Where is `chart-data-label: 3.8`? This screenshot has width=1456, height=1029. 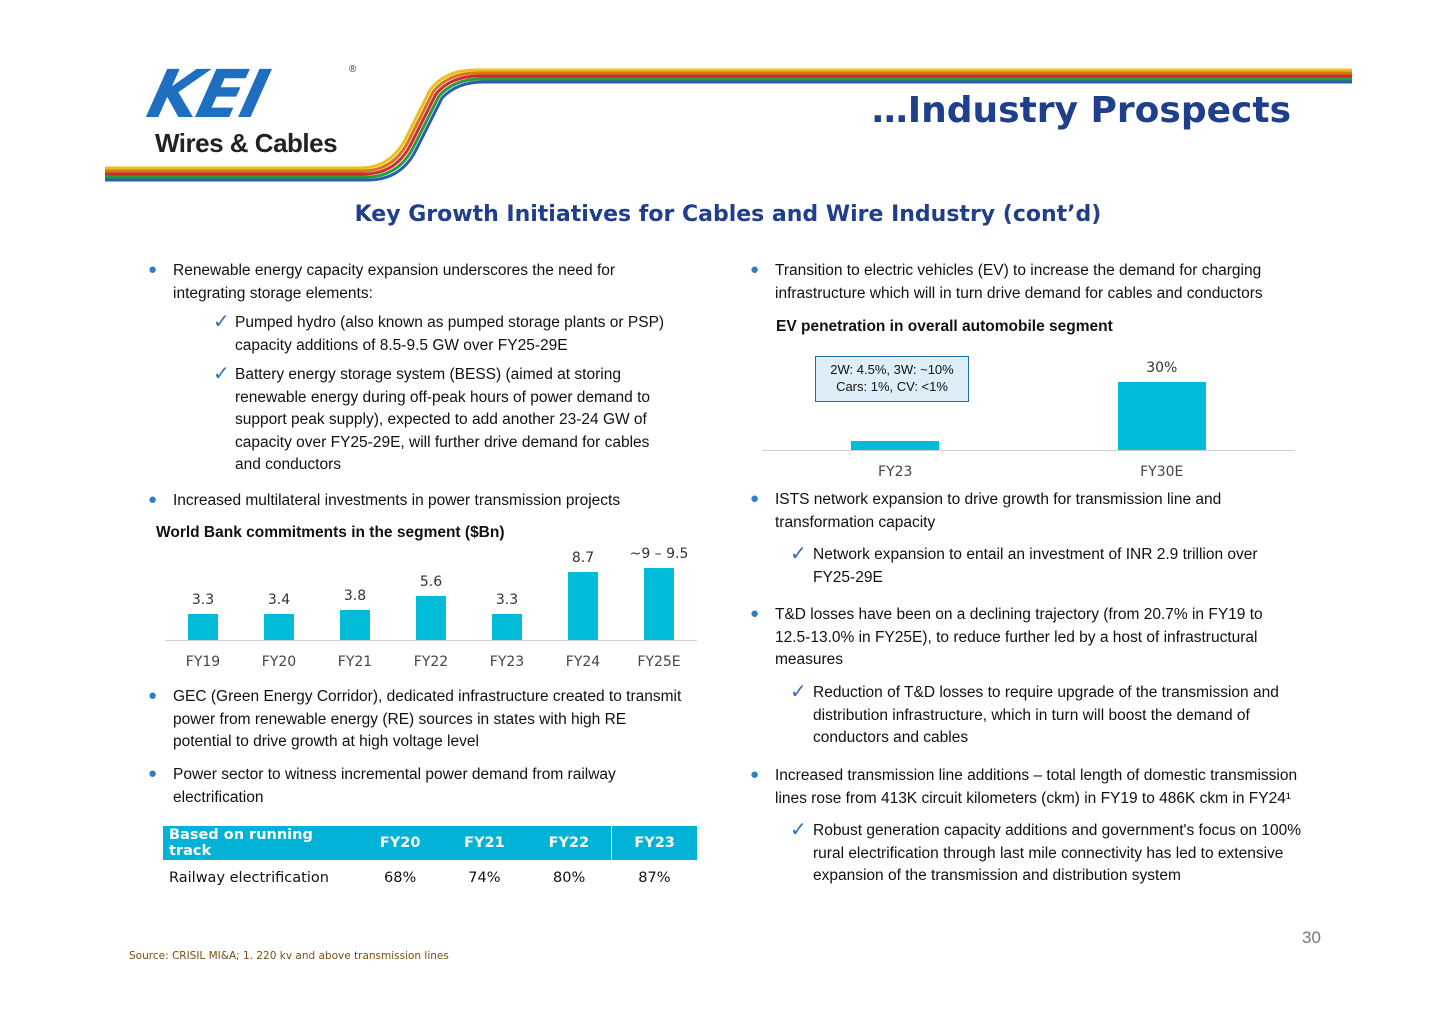 chart-data-label: 3.8 is located at coordinates (355, 596).